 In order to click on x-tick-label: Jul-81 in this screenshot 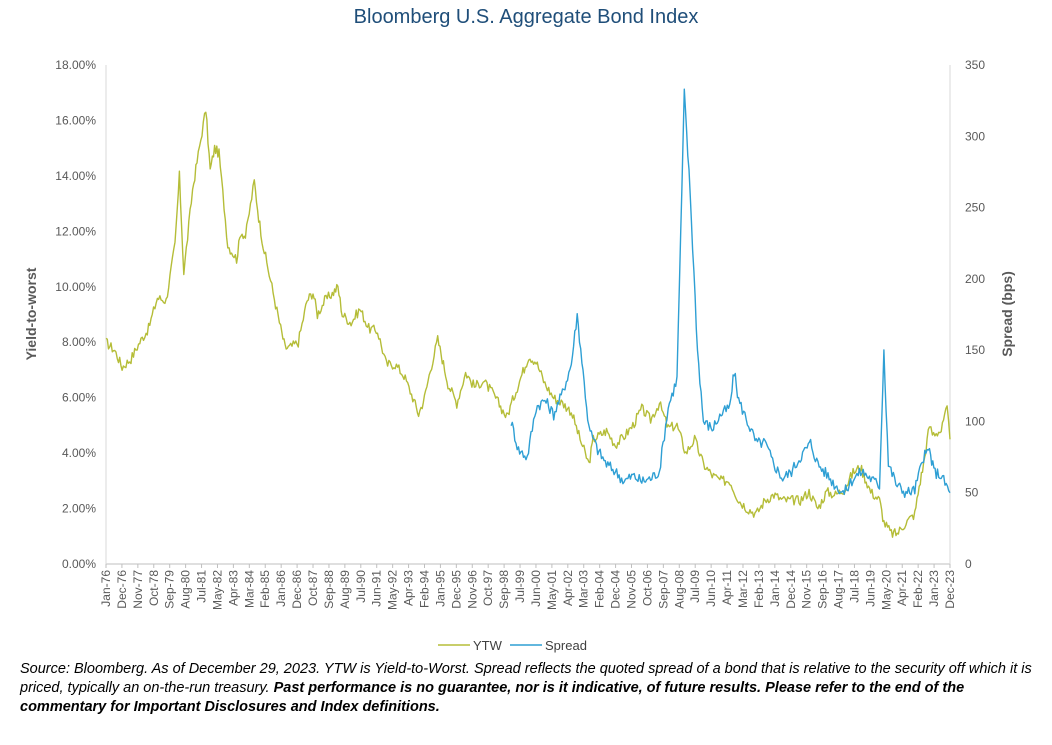, I will do `click(202, 586)`.